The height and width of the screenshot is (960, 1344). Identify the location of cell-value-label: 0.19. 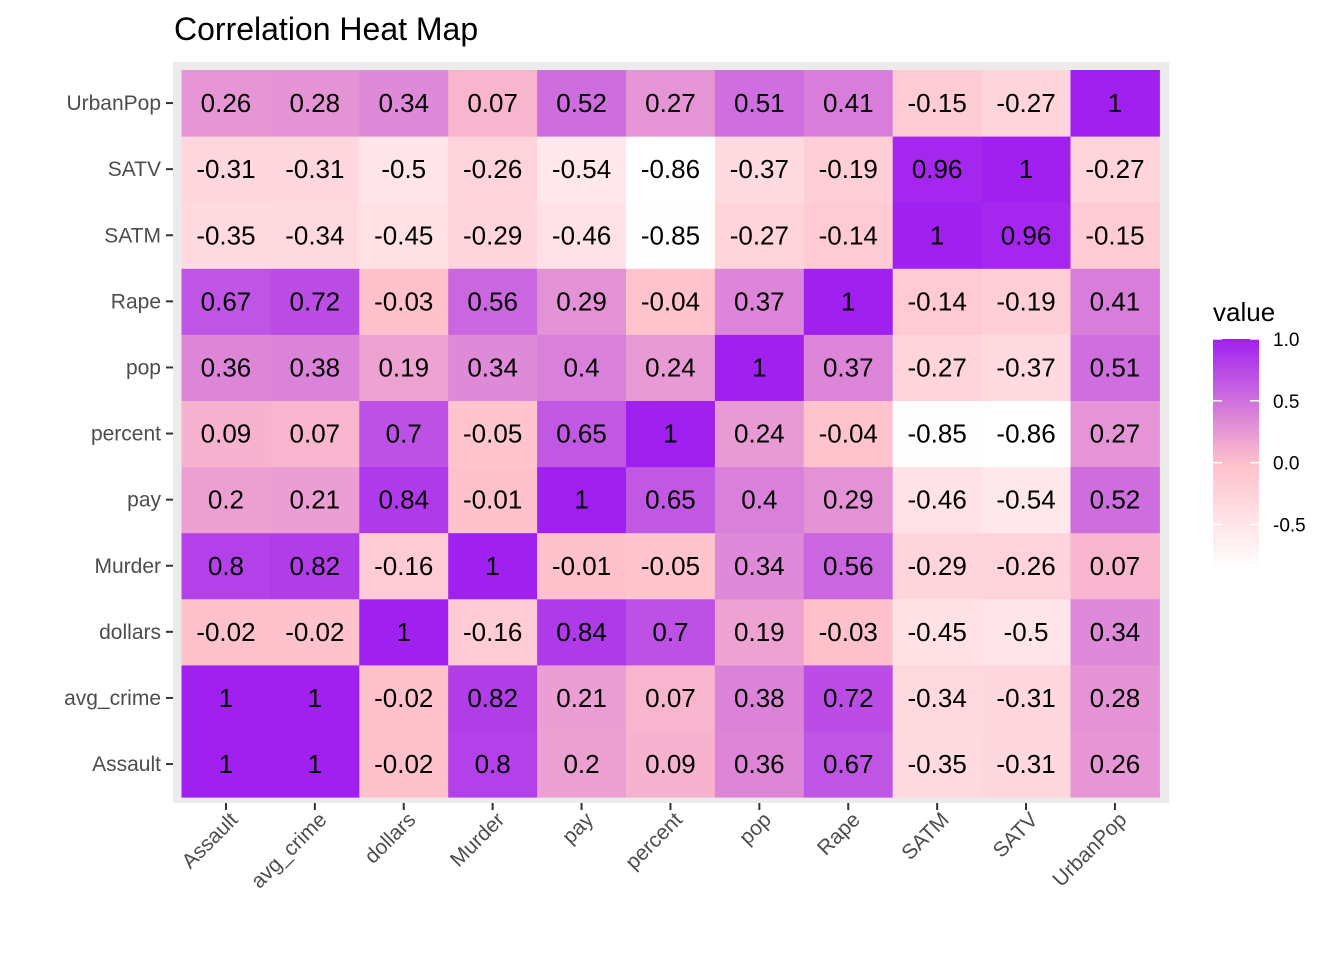
(759, 632).